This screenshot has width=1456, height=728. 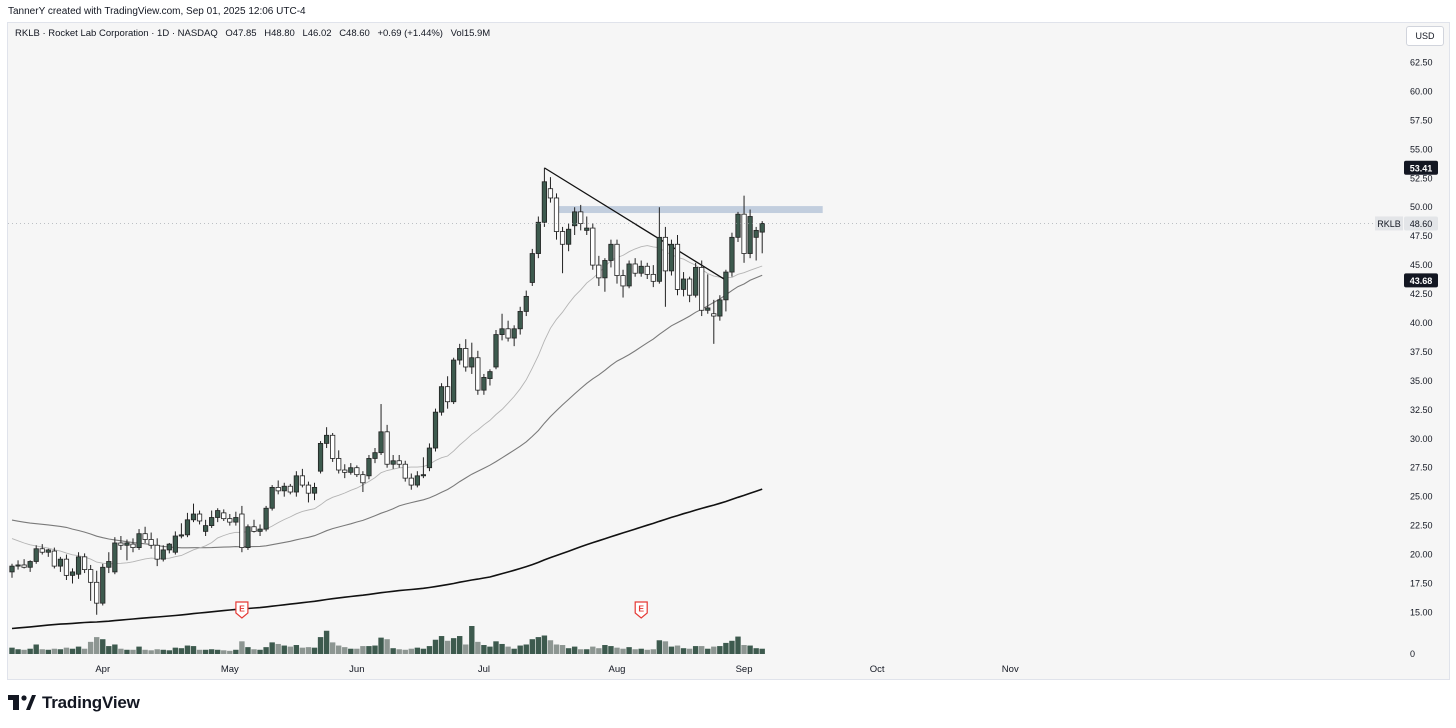 I want to click on resistance-zone, so click(x=689, y=210).